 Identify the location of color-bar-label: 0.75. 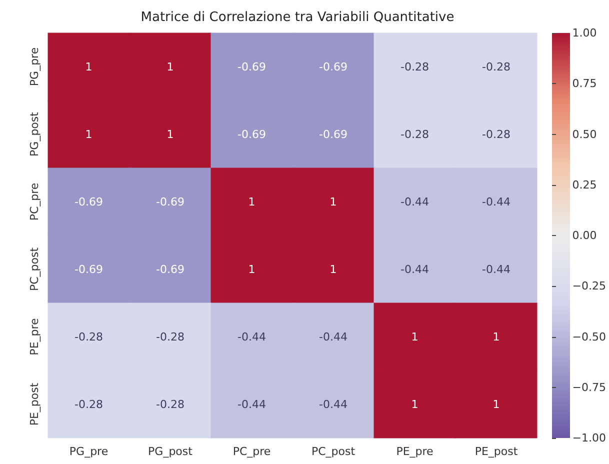
(584, 83).